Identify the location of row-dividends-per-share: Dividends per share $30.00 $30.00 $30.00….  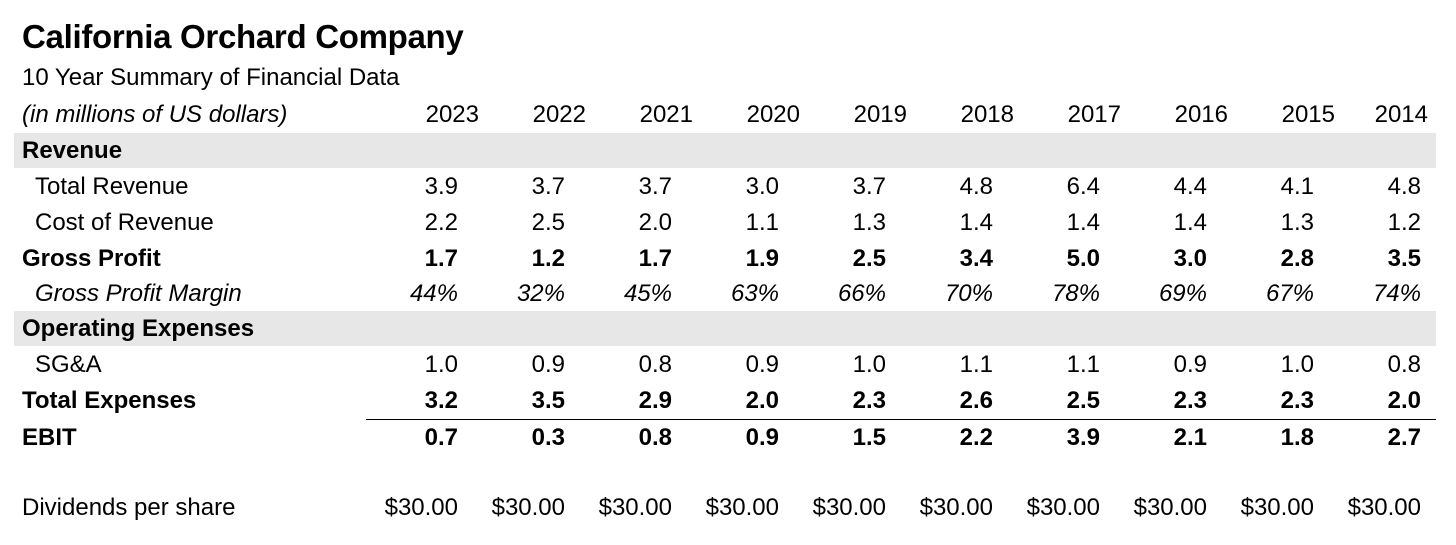
(725, 507).